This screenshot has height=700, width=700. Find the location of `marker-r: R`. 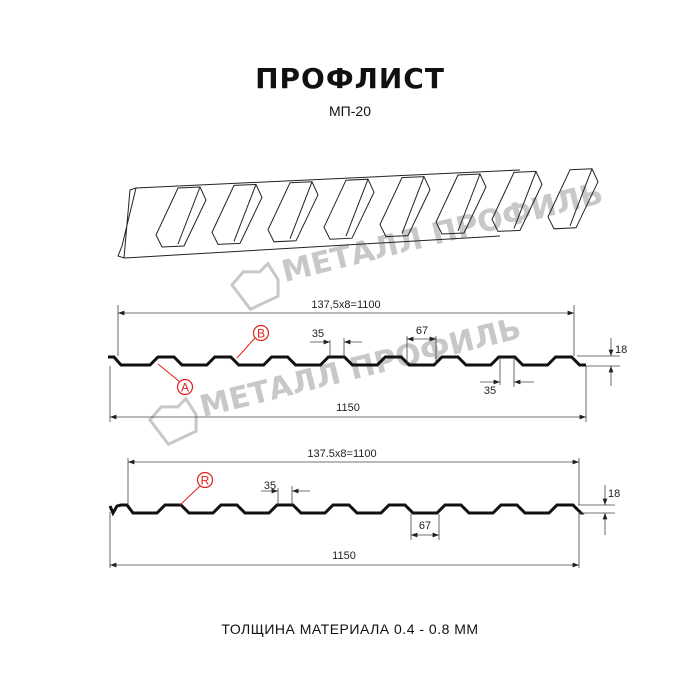

marker-r: R is located at coordinates (196, 488).